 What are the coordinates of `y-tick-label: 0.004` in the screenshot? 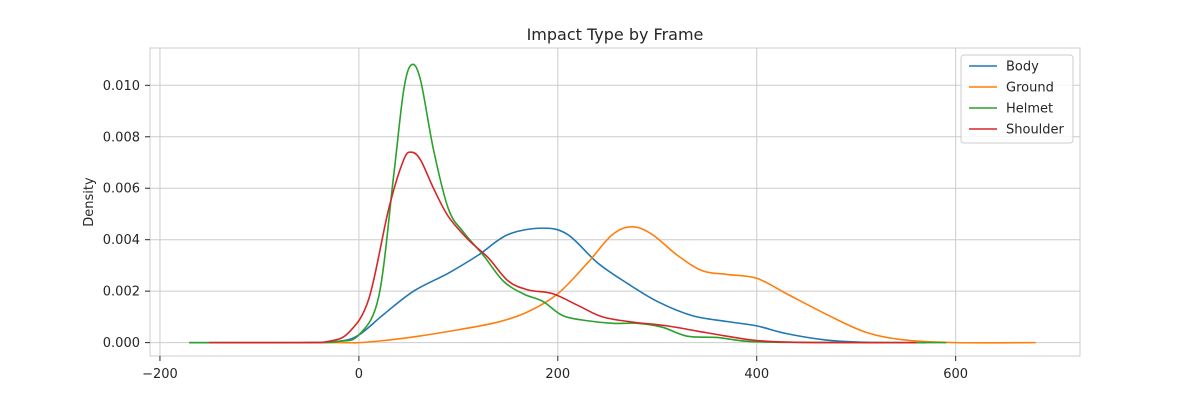 It's located at (121, 240).